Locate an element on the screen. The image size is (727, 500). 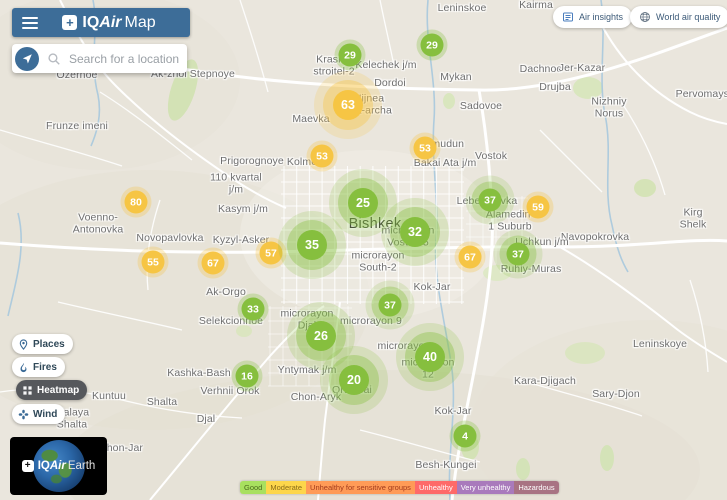
air-insights-label: Air insights is located at coordinates (601, 17).